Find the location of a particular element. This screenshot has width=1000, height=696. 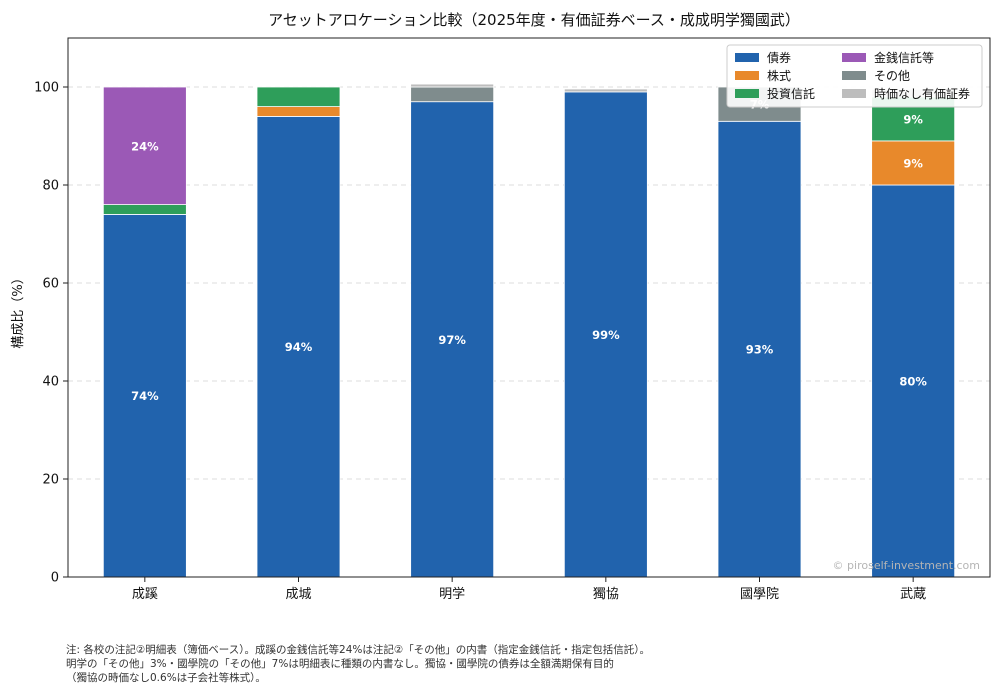

data-label: 74% is located at coordinates (145, 396).